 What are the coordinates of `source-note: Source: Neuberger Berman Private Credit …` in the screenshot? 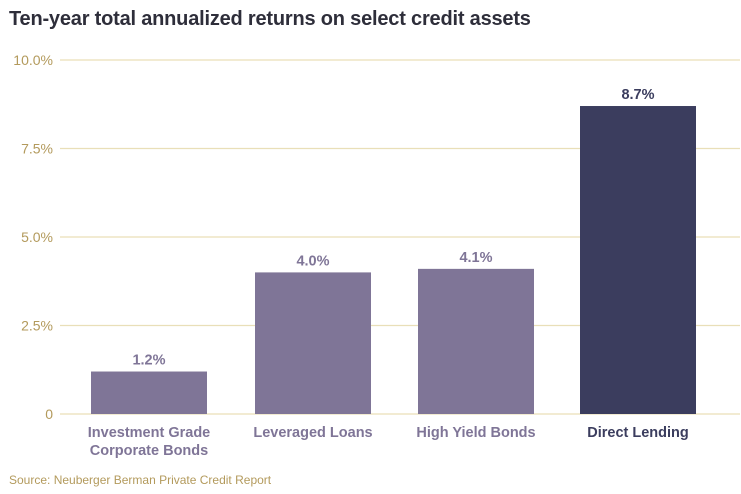 It's located at (140, 480).